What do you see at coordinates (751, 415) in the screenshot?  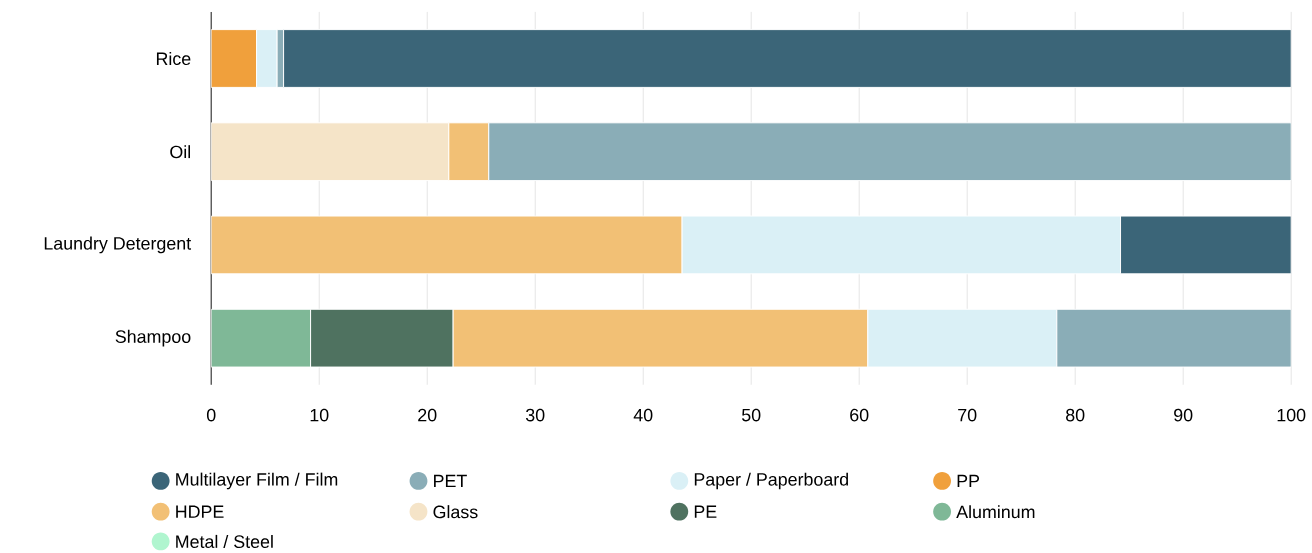 I see `x-tick-label: 50` at bounding box center [751, 415].